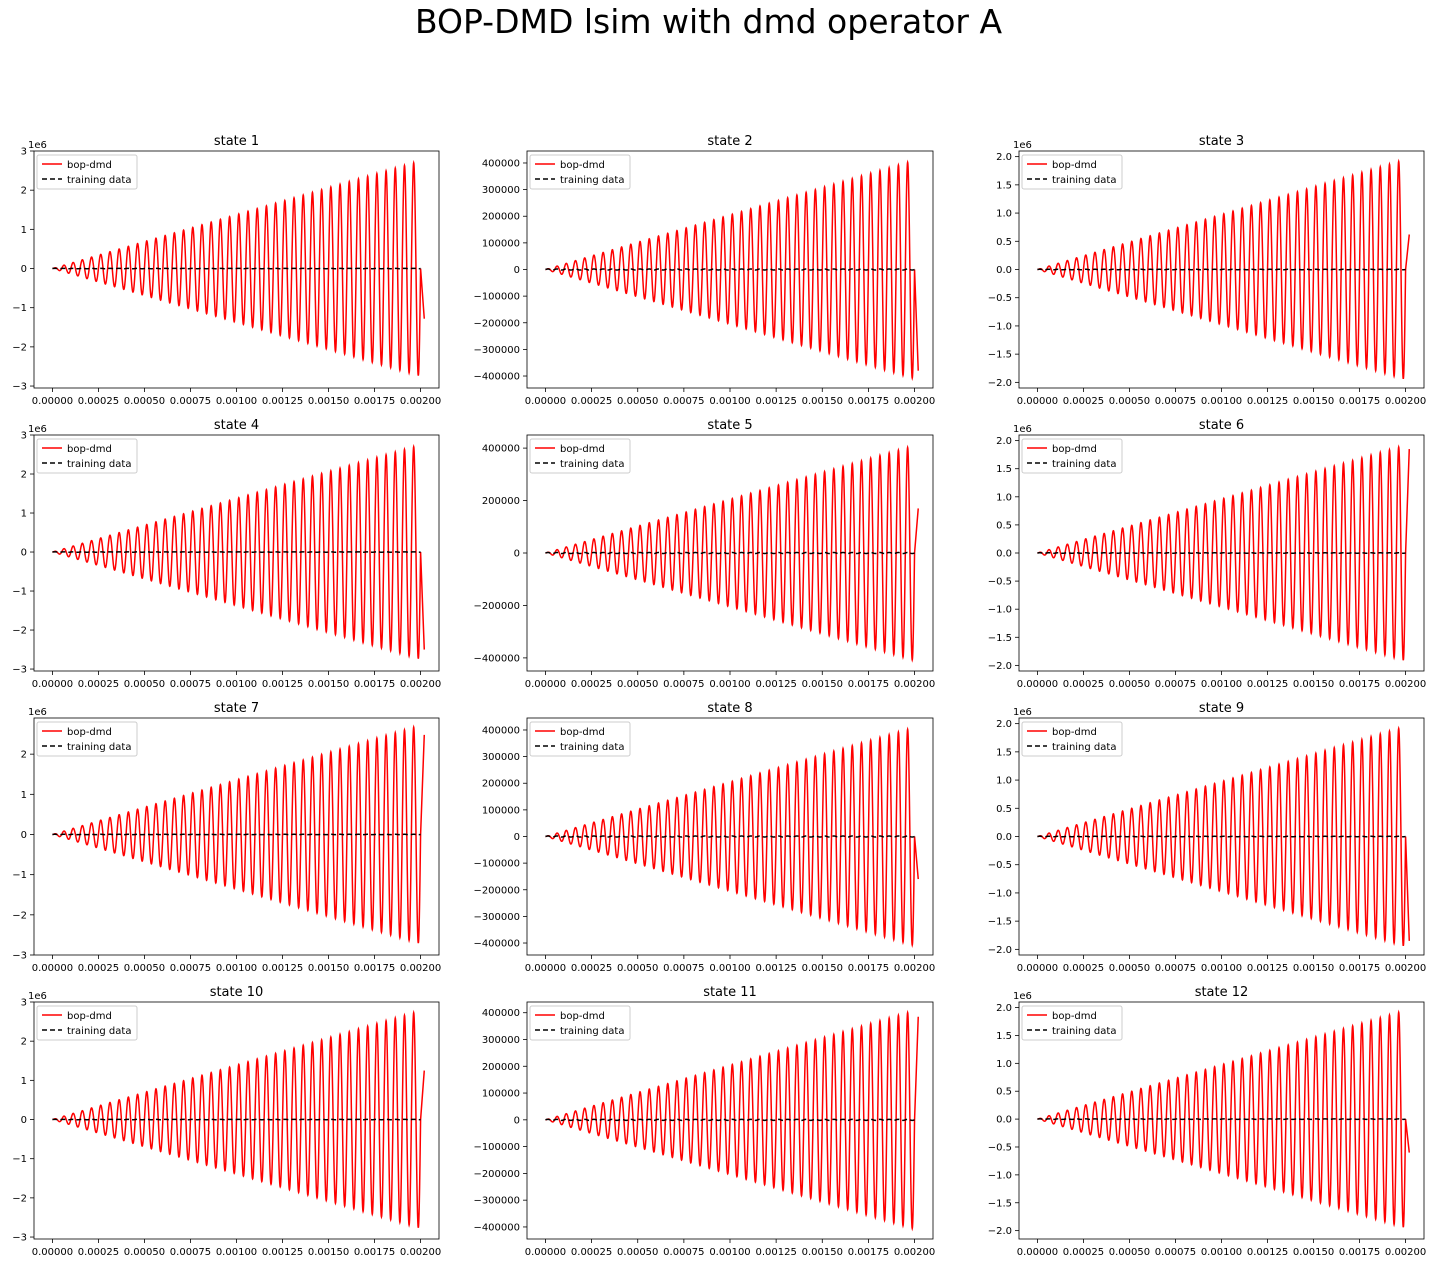  What do you see at coordinates (501, 1040) in the screenshot?
I see `y-tick-label: 300000` at bounding box center [501, 1040].